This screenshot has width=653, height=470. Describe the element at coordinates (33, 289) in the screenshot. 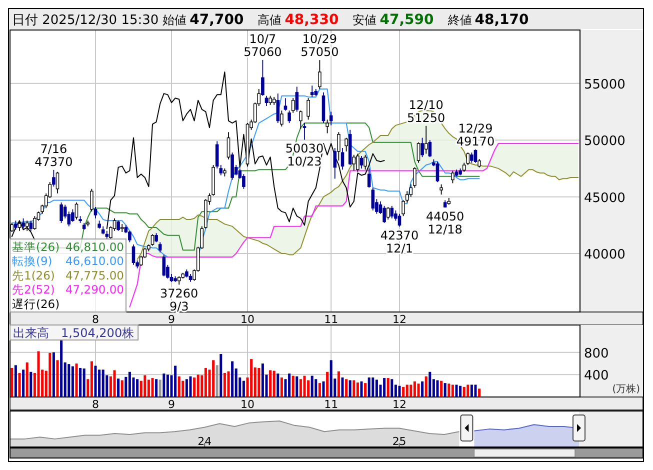

I see `text: 先2(52)` at that location.